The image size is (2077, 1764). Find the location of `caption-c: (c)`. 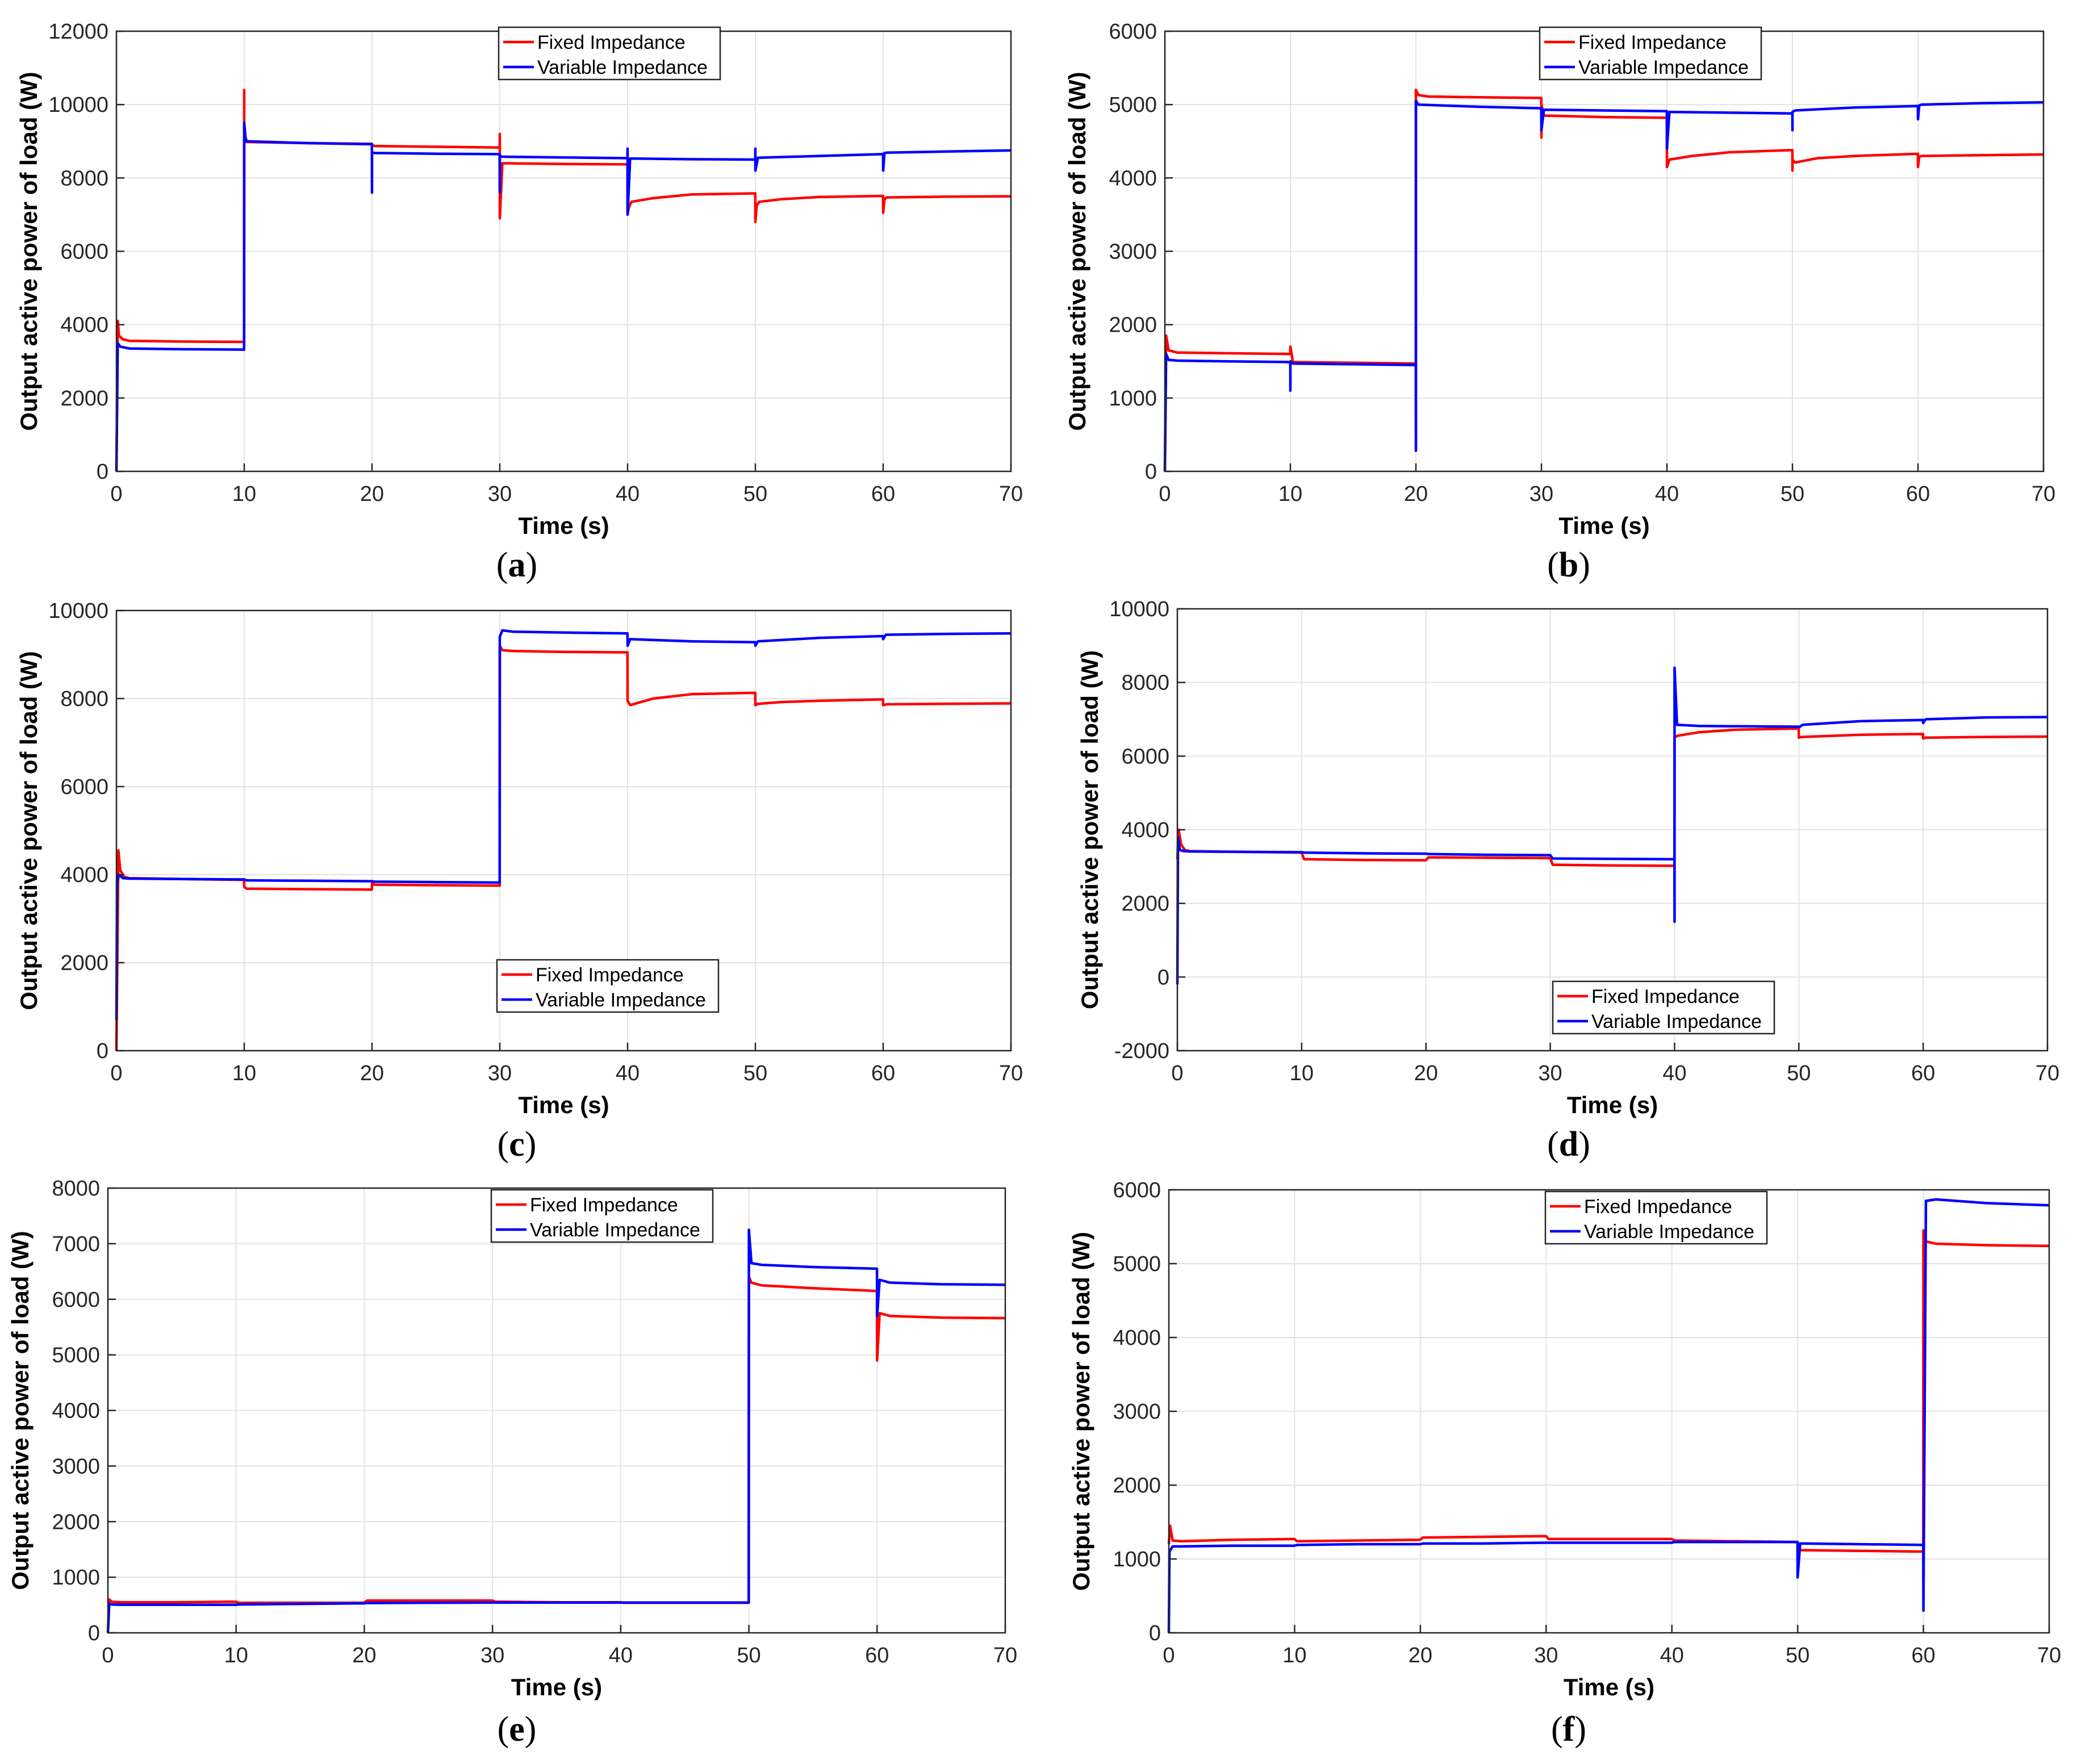

caption-c: (c) is located at coordinates (517, 1144).